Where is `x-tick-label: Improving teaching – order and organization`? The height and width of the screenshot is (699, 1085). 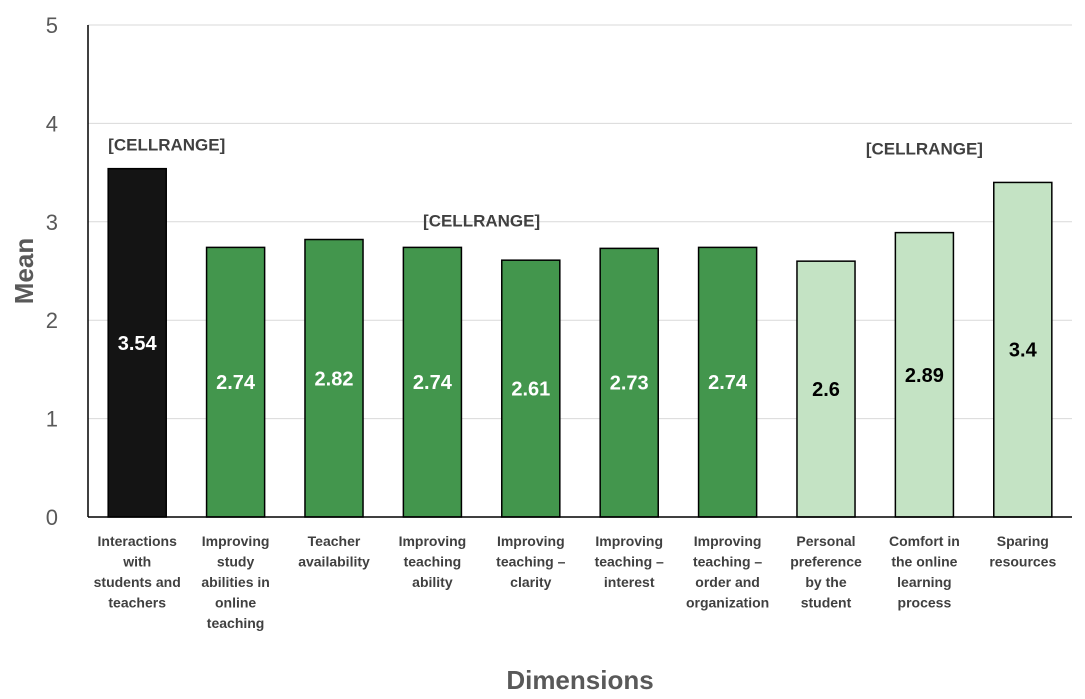
x-tick-label: Improving teaching – order and organization is located at coordinates (727, 572).